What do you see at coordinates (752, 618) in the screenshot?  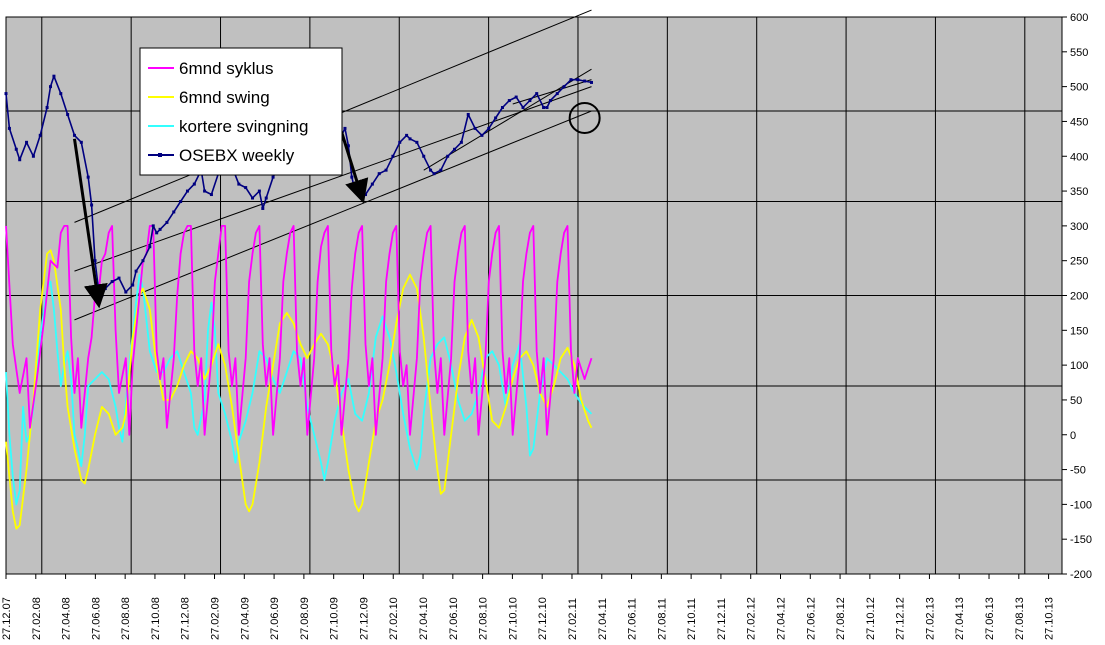 I see `x-tick-label: 27.02.12` at bounding box center [752, 618].